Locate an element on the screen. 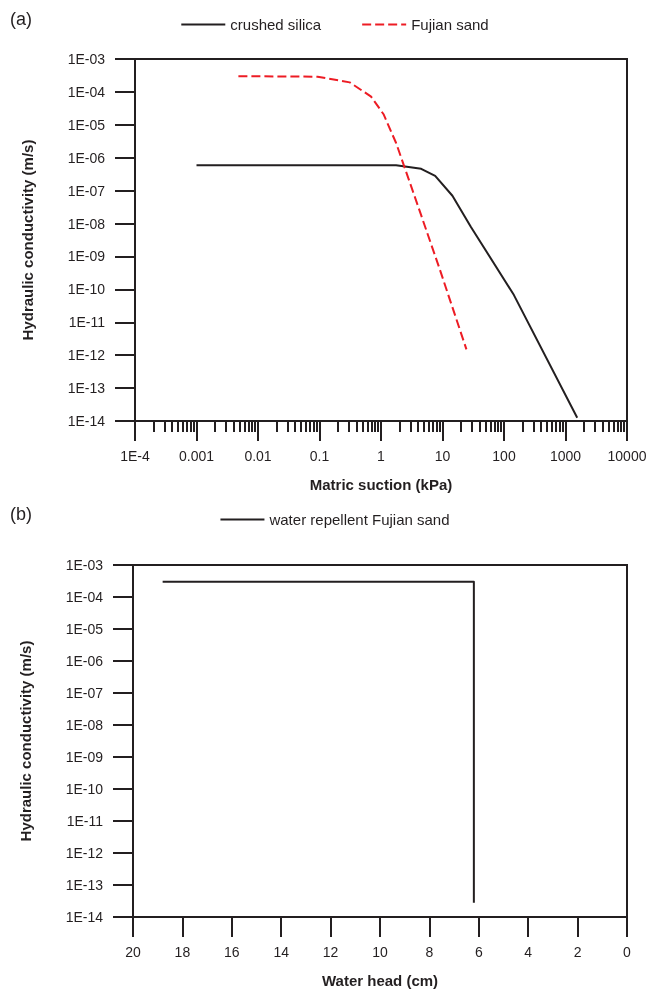  x-axis-title: Water head (cm) is located at coordinates (380, 980).